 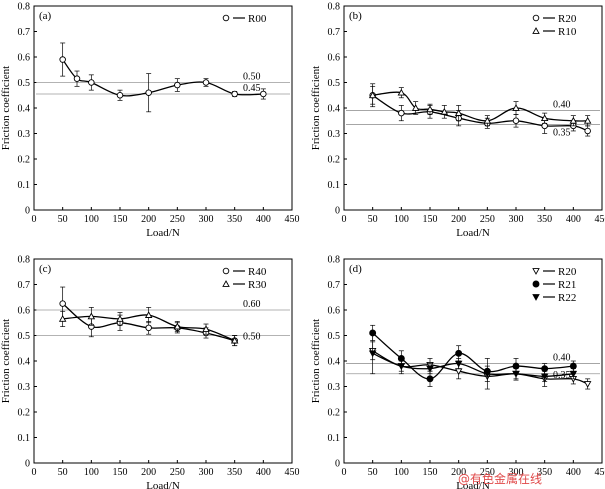 What do you see at coordinates (45, 16) in the screenshot?
I see `panel-label: (a)` at bounding box center [45, 16].